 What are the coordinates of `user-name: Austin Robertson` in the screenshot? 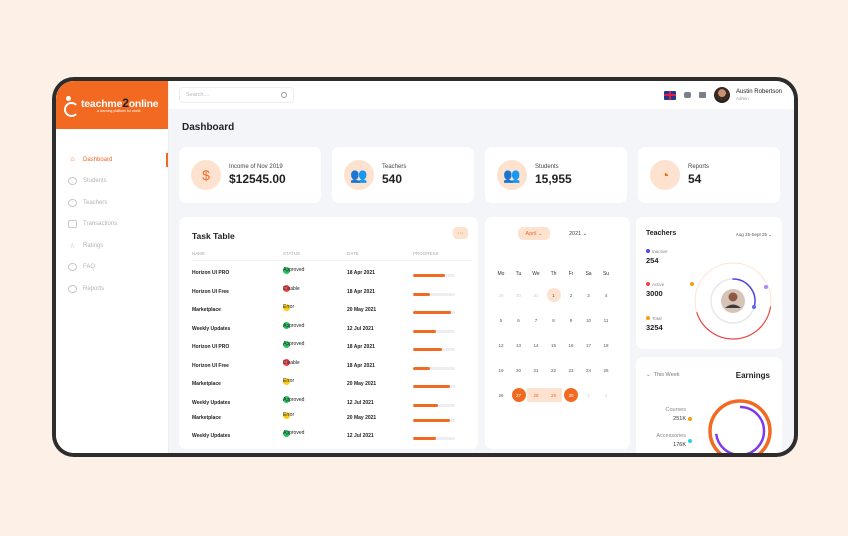 It's located at (758, 91).